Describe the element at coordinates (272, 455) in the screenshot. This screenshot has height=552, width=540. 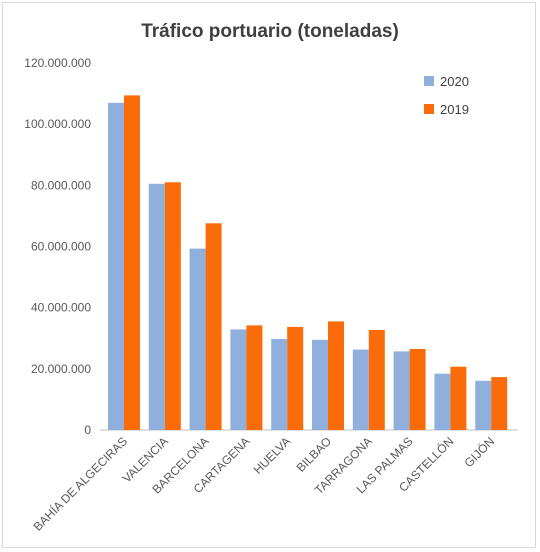
I see `x-tick-label: HUELVA` at that location.